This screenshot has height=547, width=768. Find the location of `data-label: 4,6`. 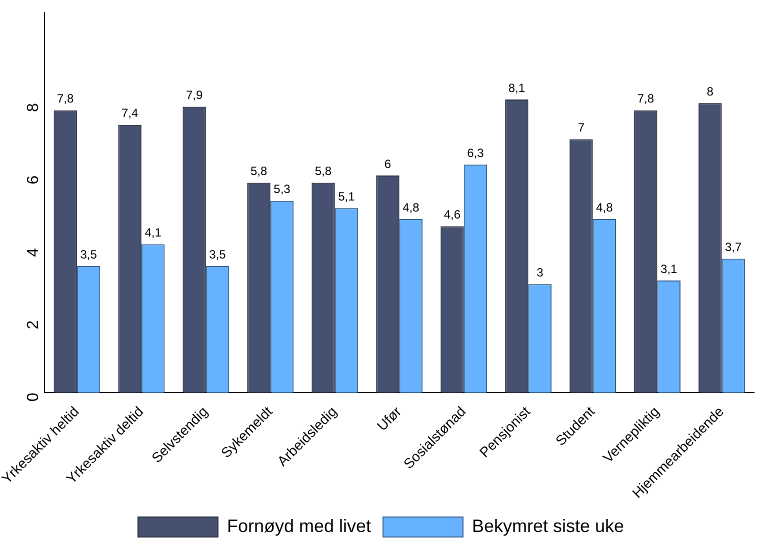

data-label: 4,6 is located at coordinates (452, 215).